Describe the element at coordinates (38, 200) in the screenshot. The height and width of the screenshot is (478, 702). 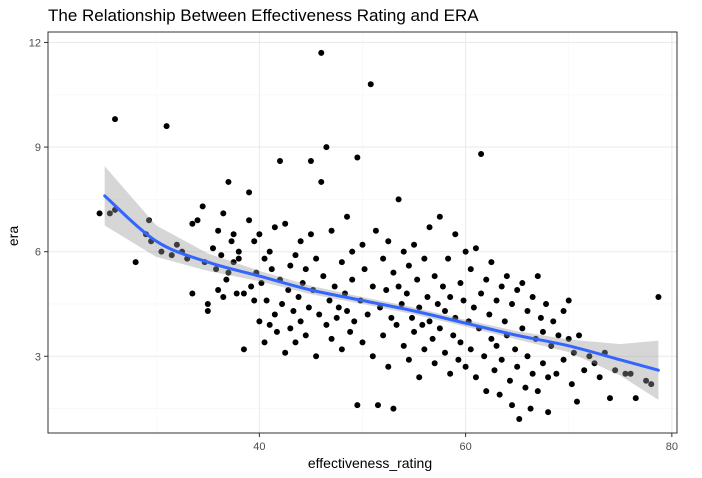
I see `y-axis-ticks: 3 6 9 12` at that location.